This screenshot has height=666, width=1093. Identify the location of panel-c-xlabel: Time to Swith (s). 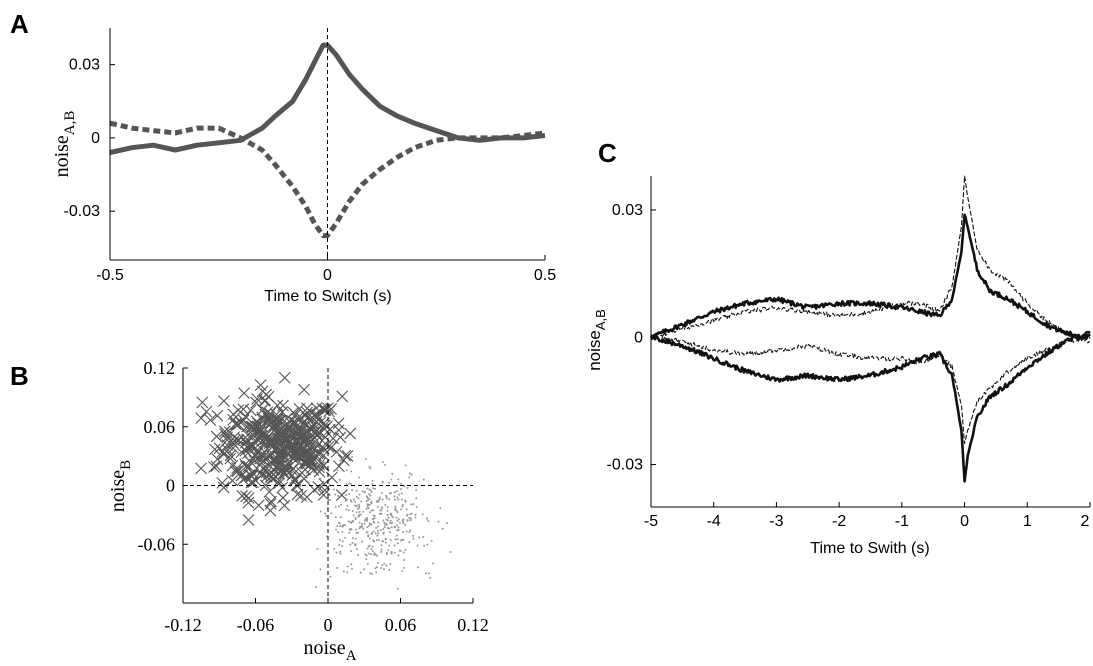
(869, 548).